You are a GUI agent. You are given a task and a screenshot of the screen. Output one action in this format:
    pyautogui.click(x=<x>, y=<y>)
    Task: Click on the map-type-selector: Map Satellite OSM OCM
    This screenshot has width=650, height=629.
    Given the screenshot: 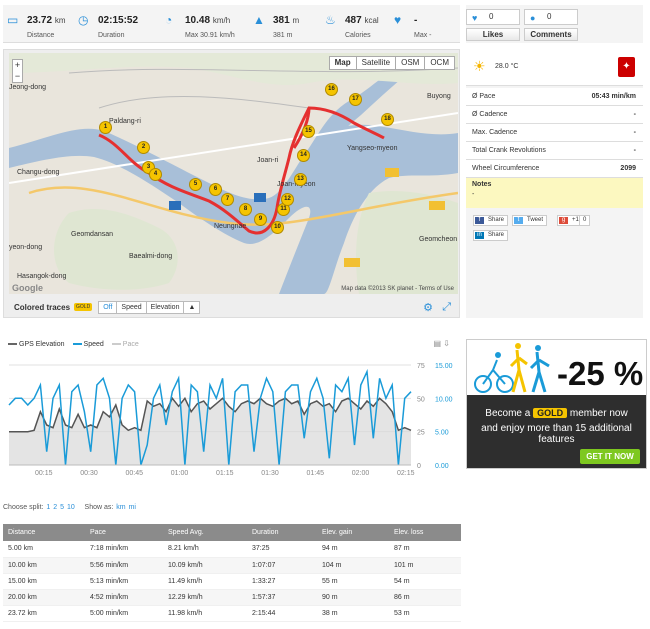 What is the action you would take?
    pyautogui.click(x=391, y=63)
    